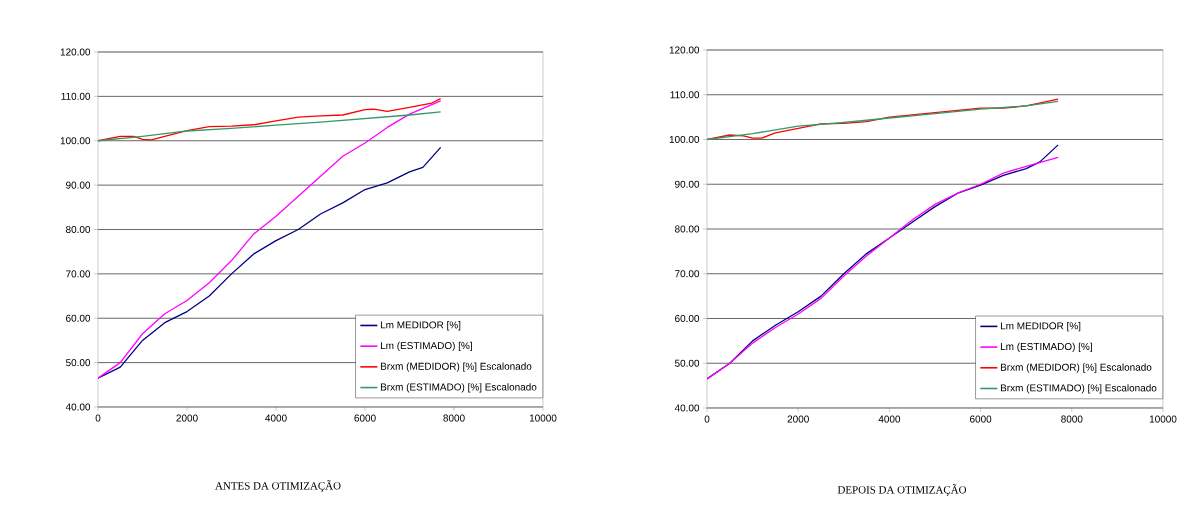 This screenshot has height=521, width=1191. I want to click on text: DEPOIS DA OTIMIZAÇÃO, so click(902, 490).